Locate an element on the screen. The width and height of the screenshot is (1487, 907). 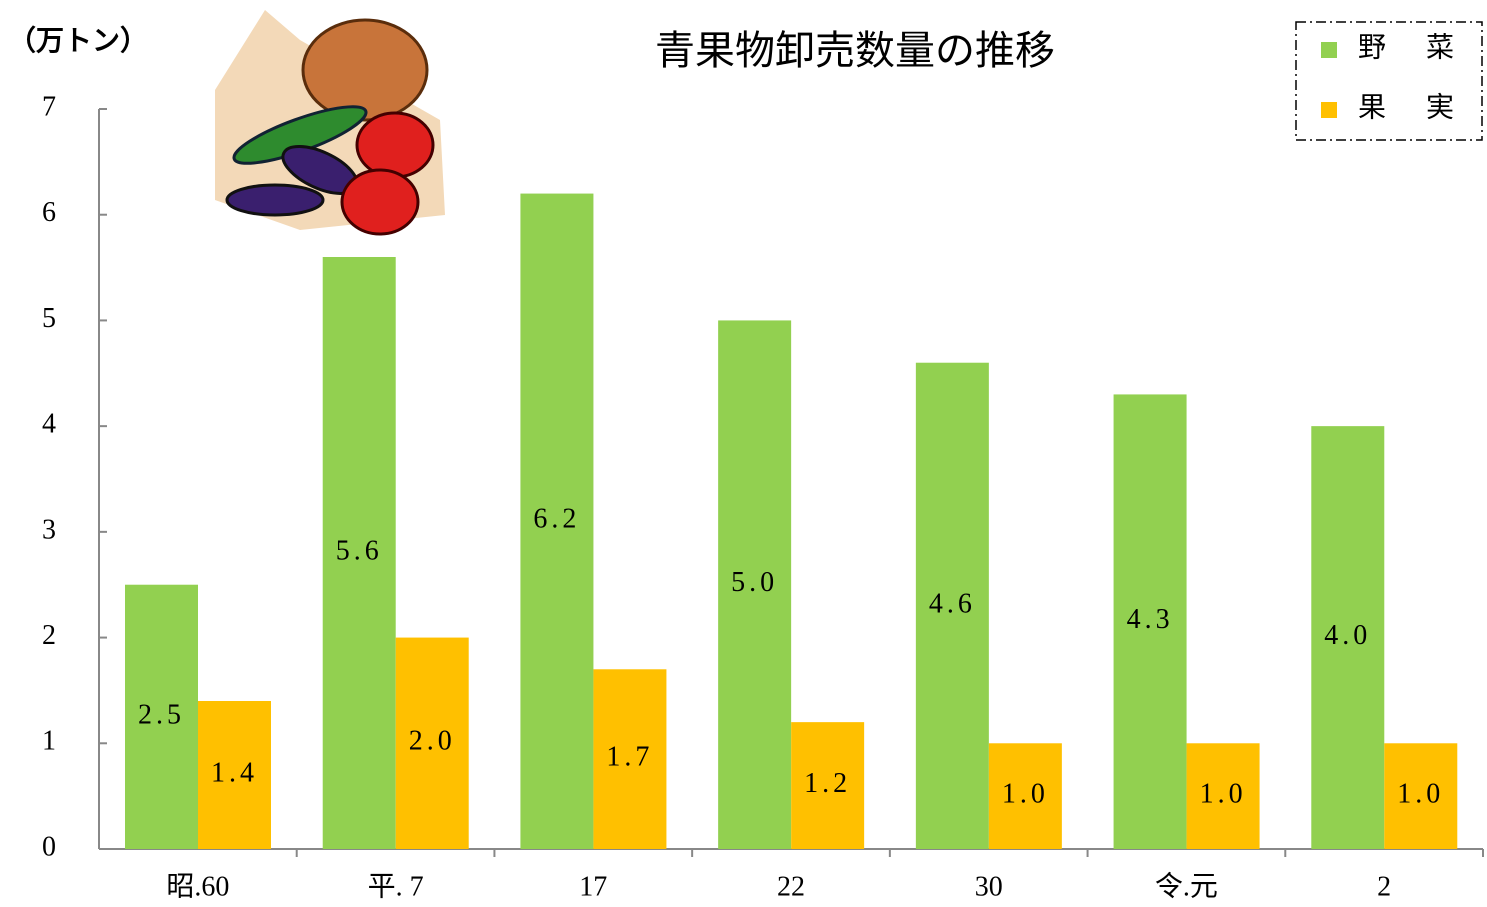
value-label: 2.5 is located at coordinates (161, 714).